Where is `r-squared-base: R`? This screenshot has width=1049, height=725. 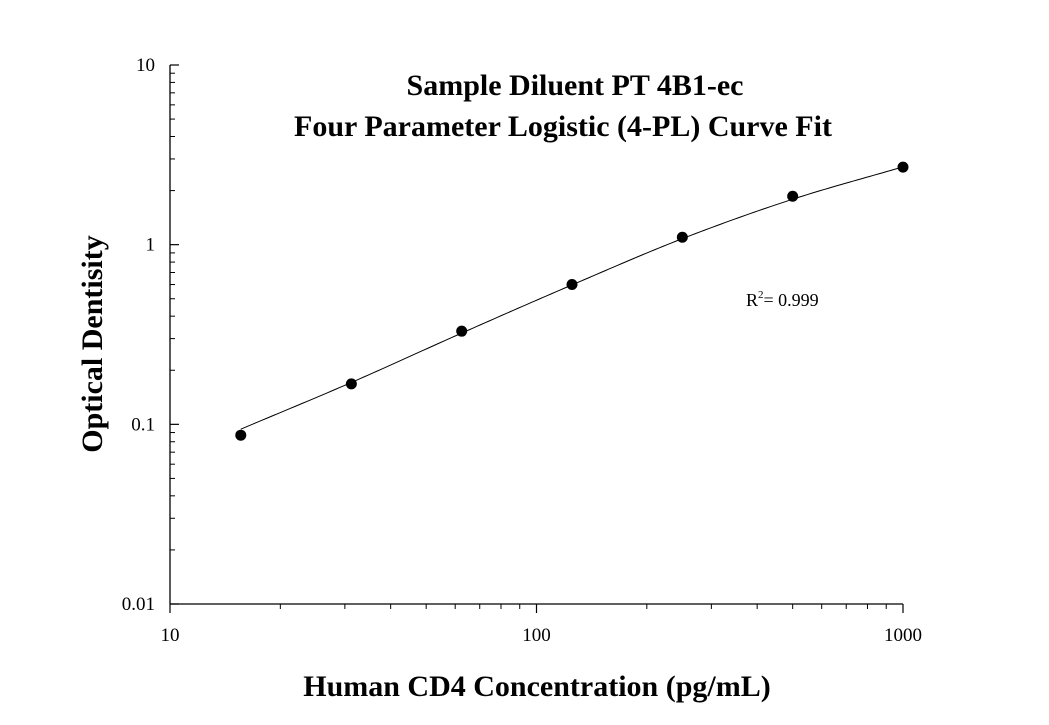
r-squared-base: R is located at coordinates (752, 300).